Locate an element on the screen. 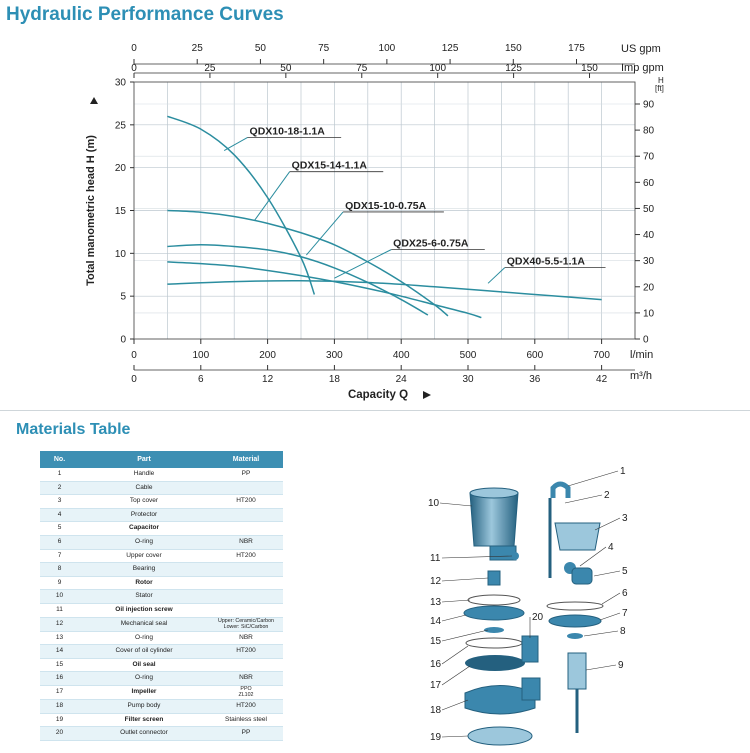 The width and height of the screenshot is (750, 753). cell-part: Mechanical seal is located at coordinates (144, 624).